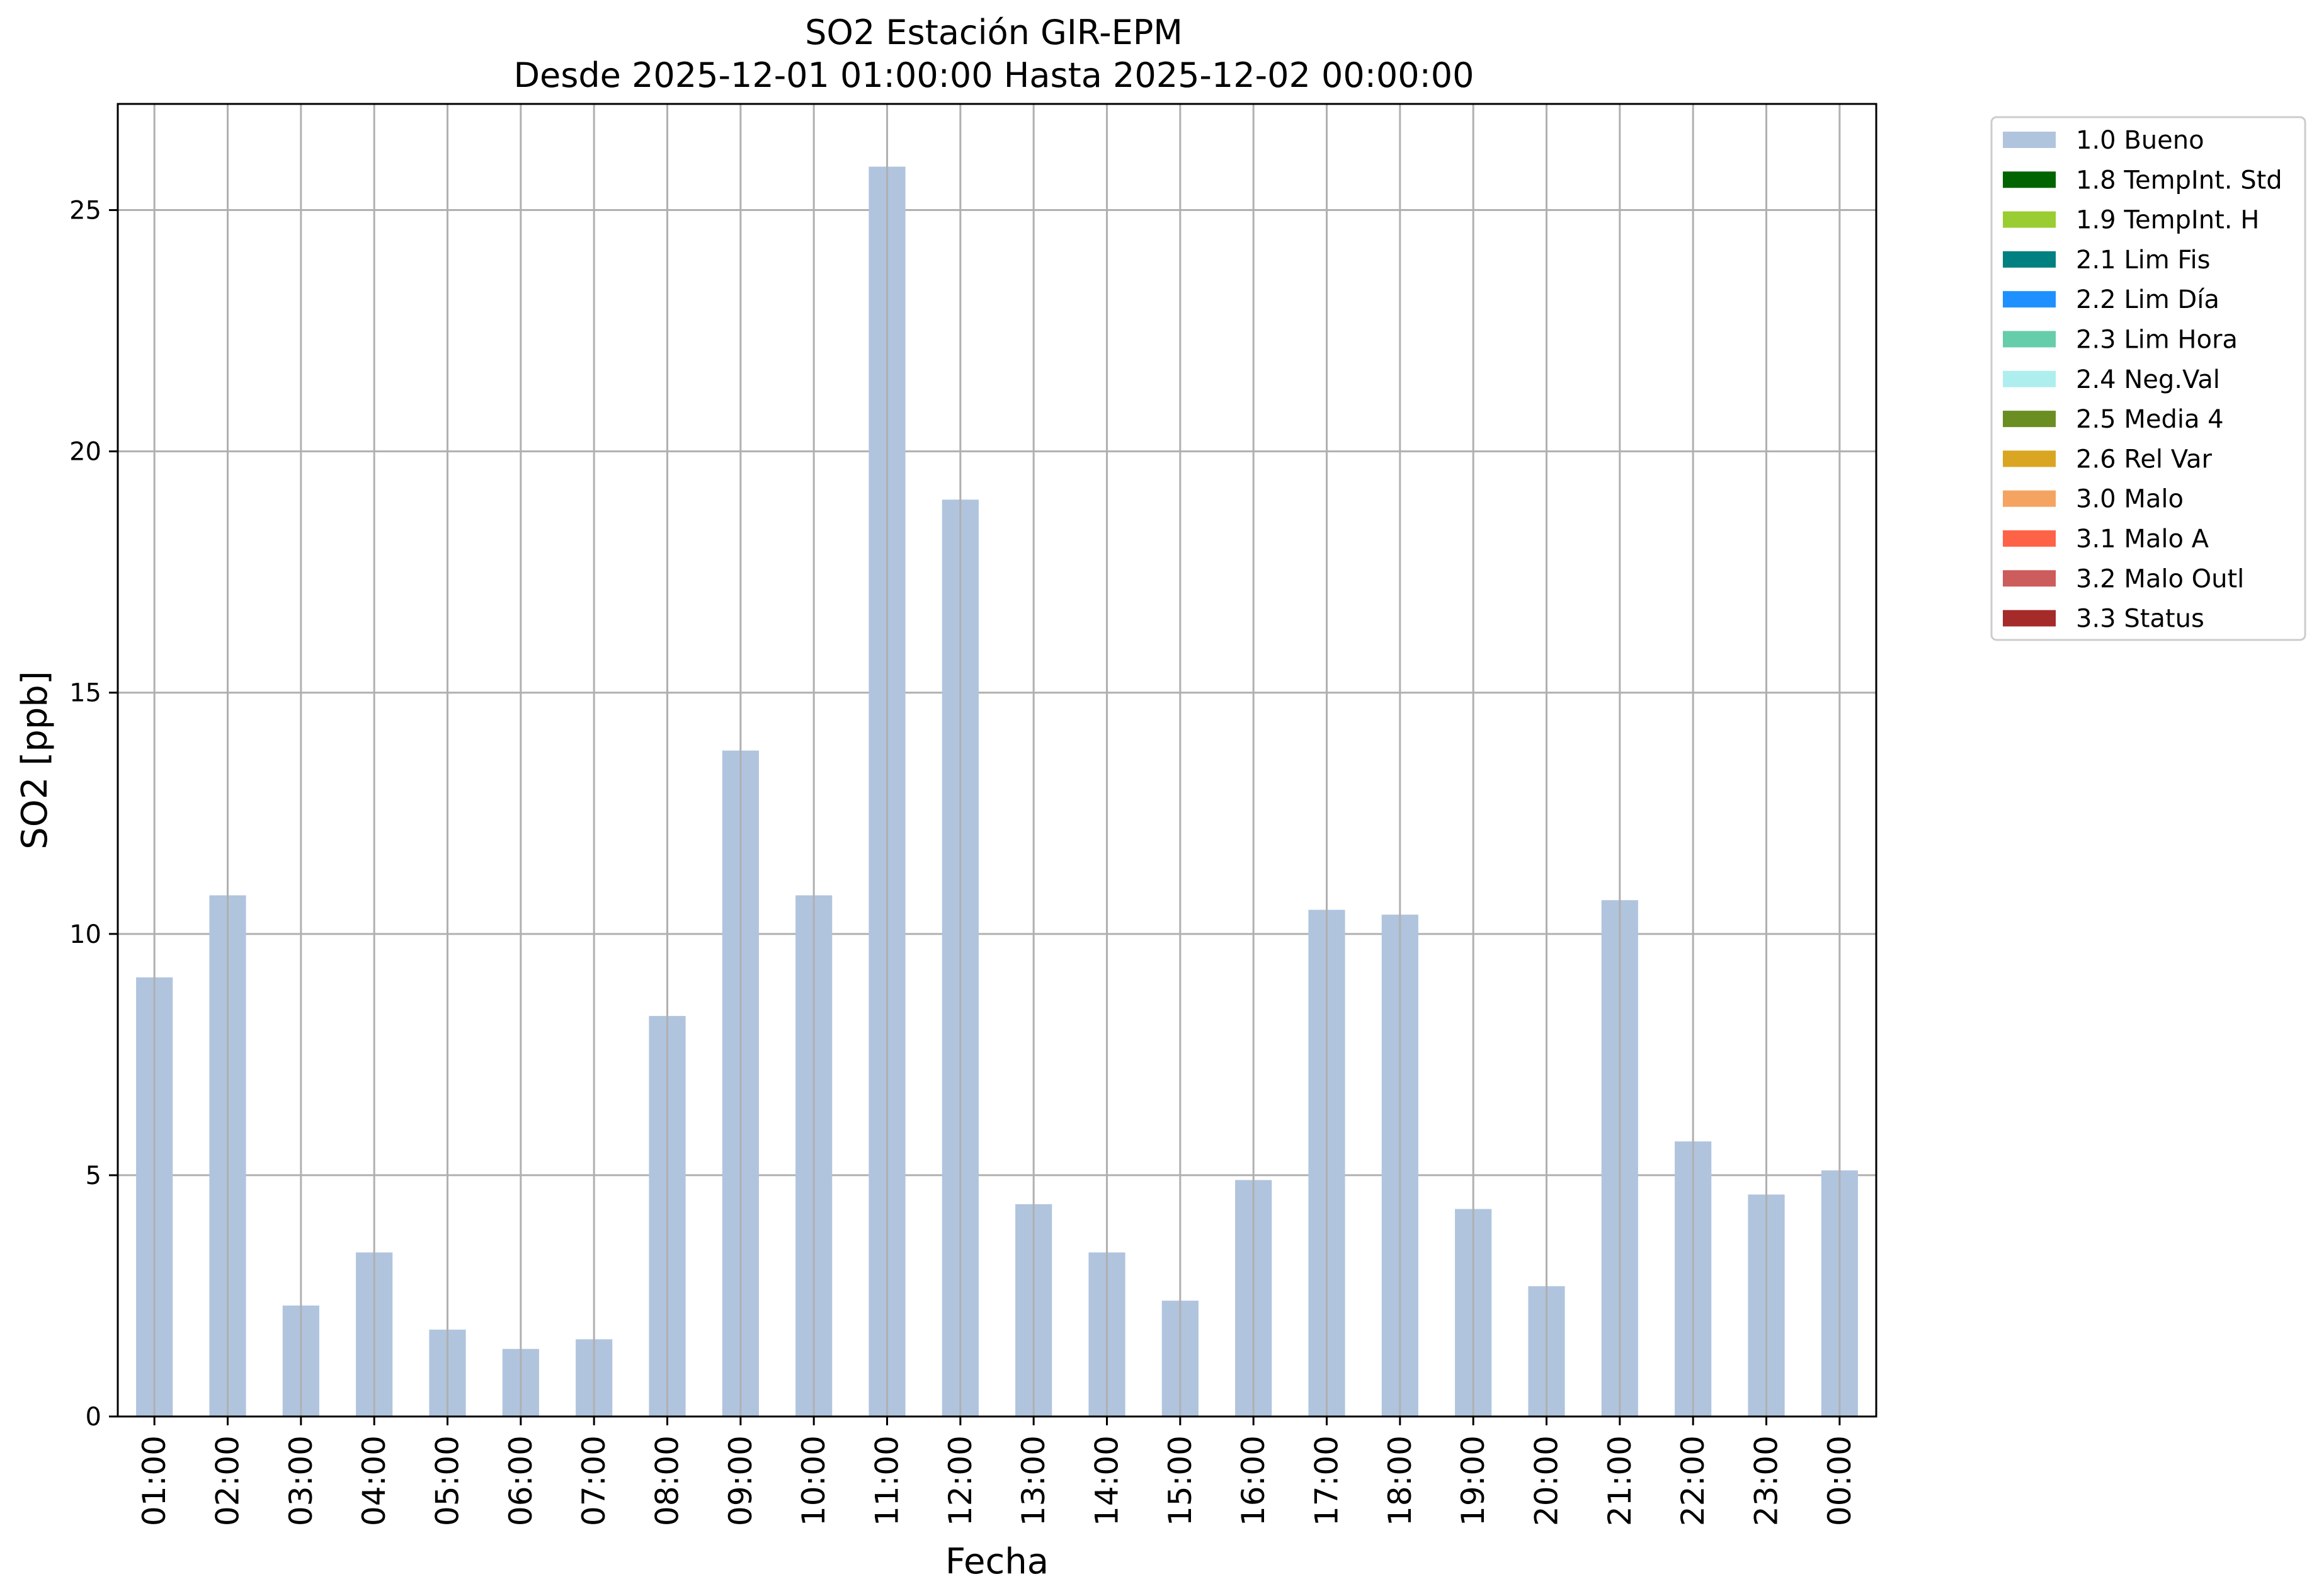 The height and width of the screenshot is (1596, 2319). What do you see at coordinates (2150, 419) in the screenshot?
I see `legend-label: 2.5 Media 4` at bounding box center [2150, 419].